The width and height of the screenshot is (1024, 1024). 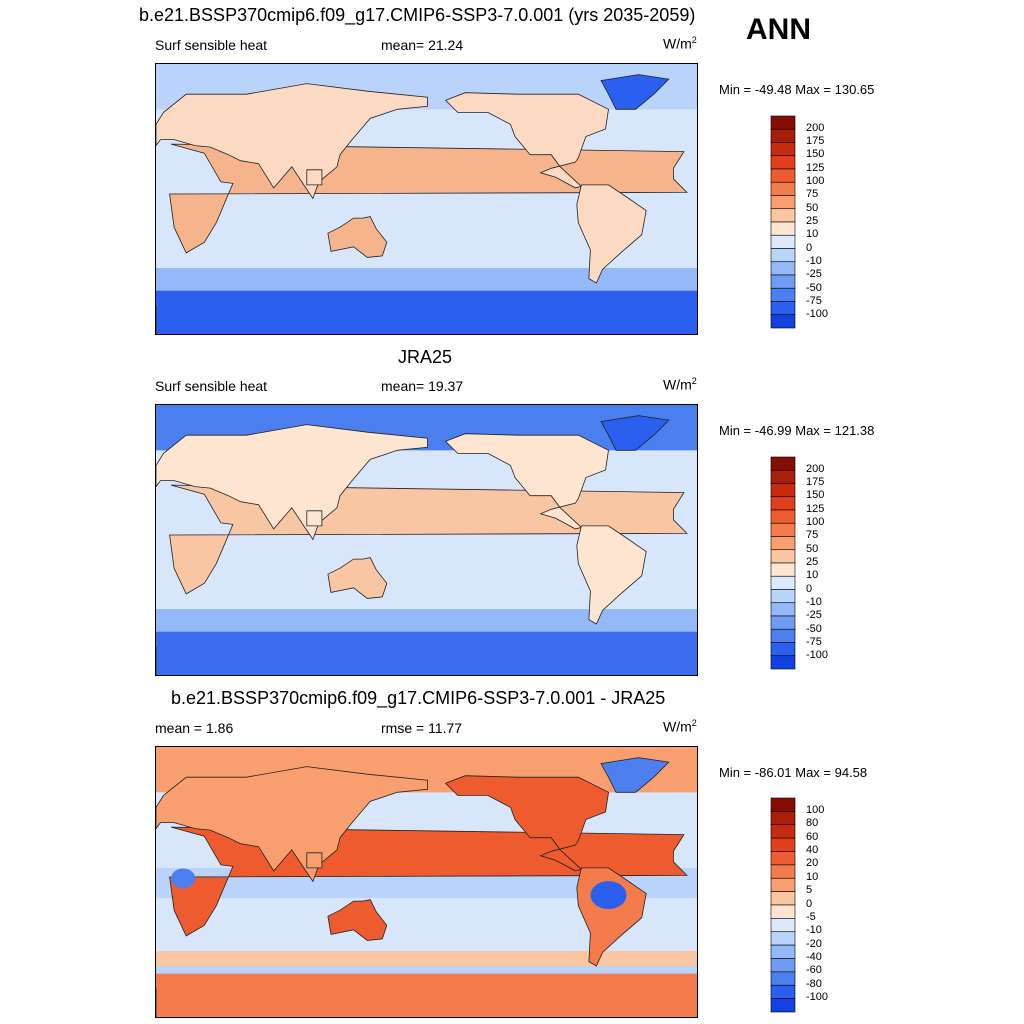 I want to click on map-diff, so click(x=426, y=882).